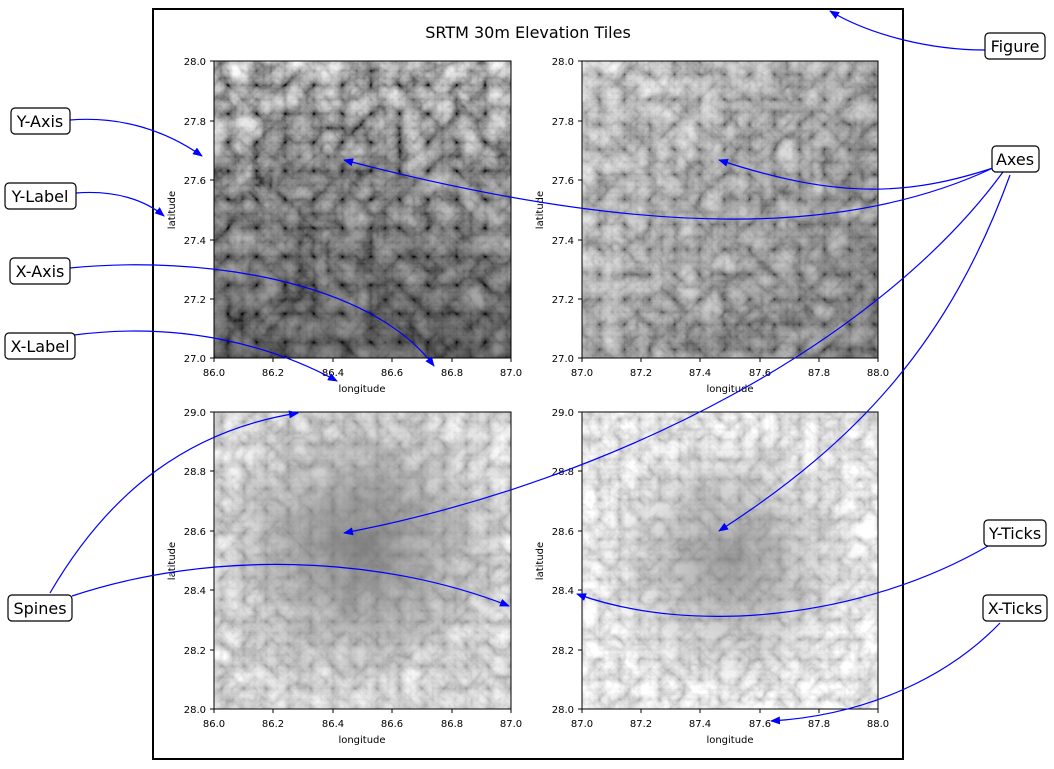 This screenshot has height=769, width=1054. What do you see at coordinates (885, 673) in the screenshot?
I see `arrow-x-ticks` at bounding box center [885, 673].